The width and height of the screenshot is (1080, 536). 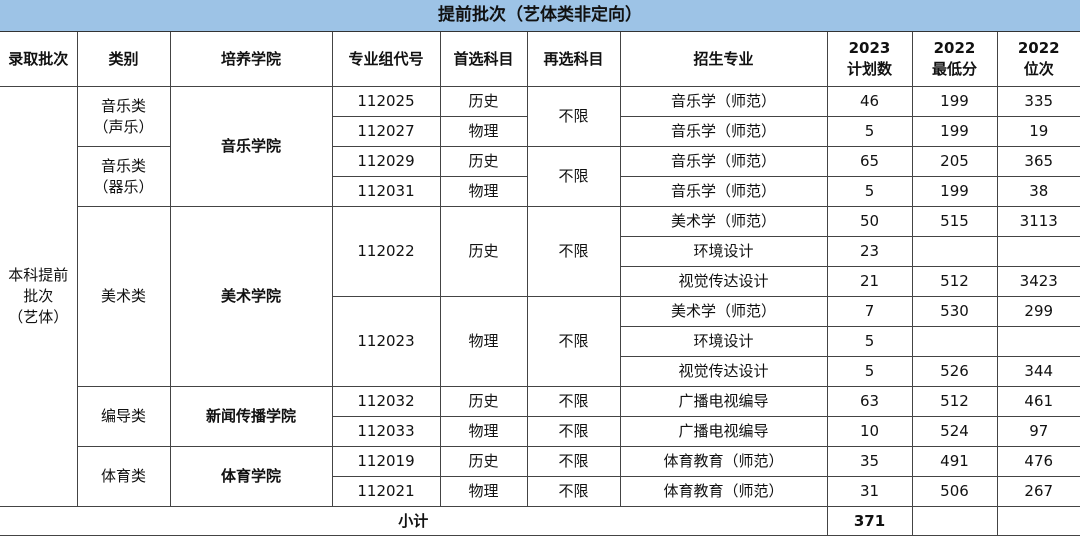 I want to click on column-header: 首选科目, so click(x=483, y=59).